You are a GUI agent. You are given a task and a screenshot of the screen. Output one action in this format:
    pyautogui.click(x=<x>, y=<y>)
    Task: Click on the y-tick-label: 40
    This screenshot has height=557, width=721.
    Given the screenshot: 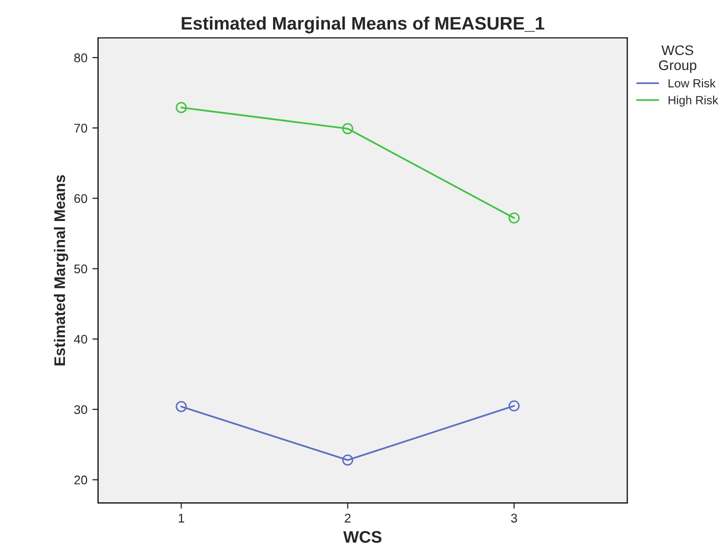 What is the action you would take?
    pyautogui.click(x=81, y=339)
    